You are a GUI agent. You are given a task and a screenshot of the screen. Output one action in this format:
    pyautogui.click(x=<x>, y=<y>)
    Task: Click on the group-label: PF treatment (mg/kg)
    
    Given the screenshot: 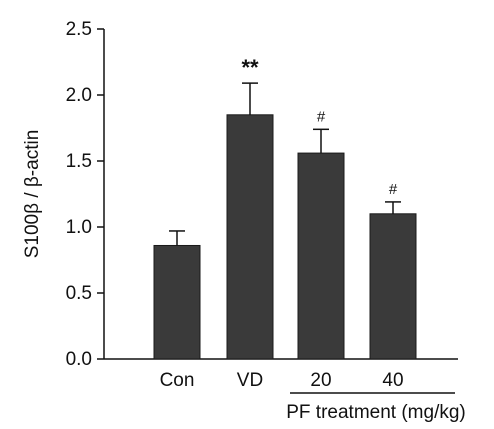 What is the action you would take?
    pyautogui.click(x=376, y=412)
    